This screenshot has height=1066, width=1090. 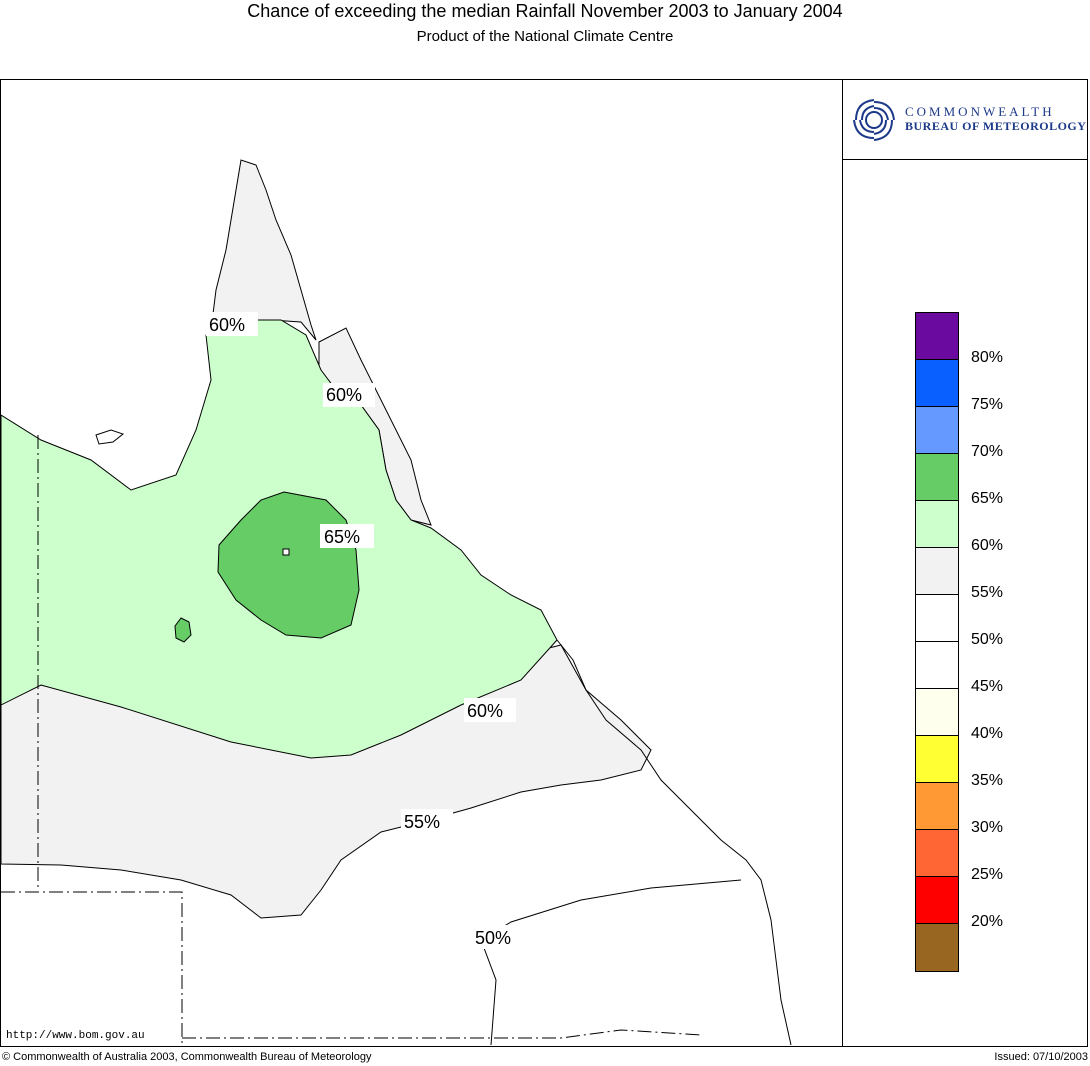 What do you see at coordinates (493, 938) in the screenshot?
I see `svg-text: 50%` at bounding box center [493, 938].